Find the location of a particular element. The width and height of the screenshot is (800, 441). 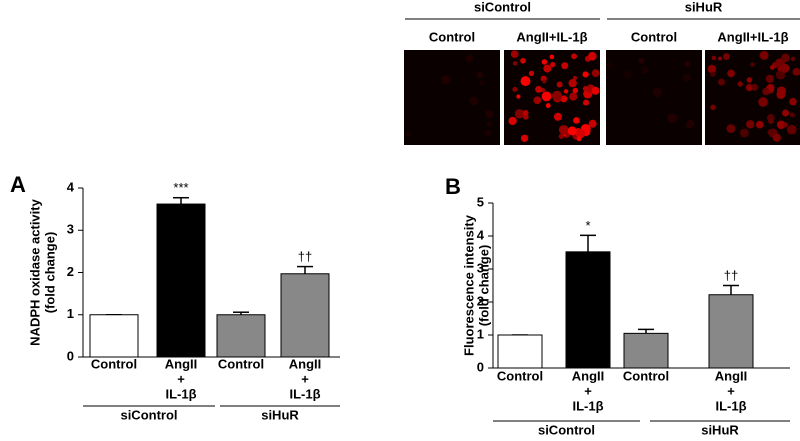

y-tick-label: 2 is located at coordinates (480, 300).